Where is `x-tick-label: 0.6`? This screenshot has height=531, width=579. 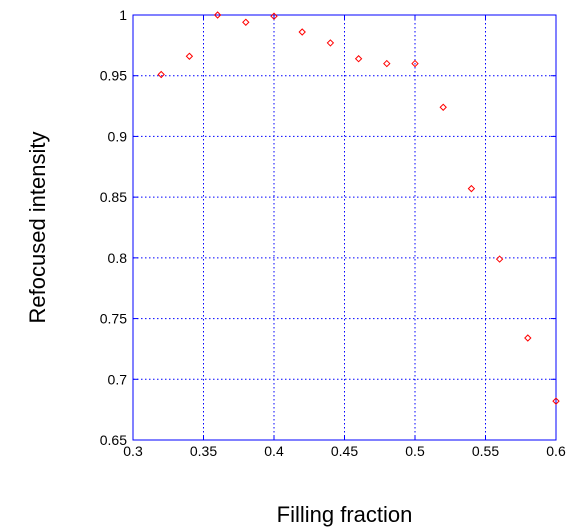 x-tick-label: 0.6 is located at coordinates (556, 451).